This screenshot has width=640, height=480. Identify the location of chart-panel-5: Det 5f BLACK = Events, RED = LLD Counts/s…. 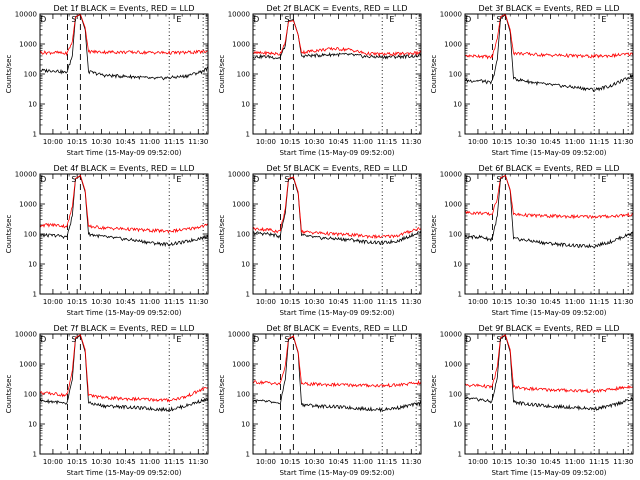
(320, 240).